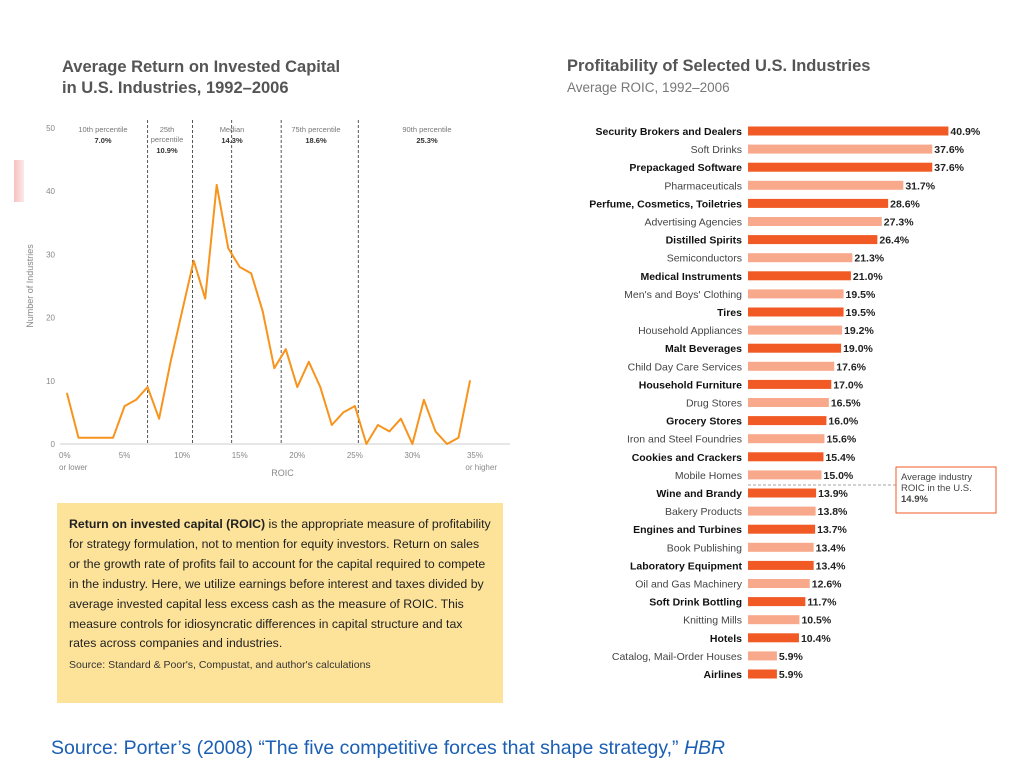  What do you see at coordinates (703, 349) in the screenshot?
I see `bar-category-label: Malt Beverages` at bounding box center [703, 349].